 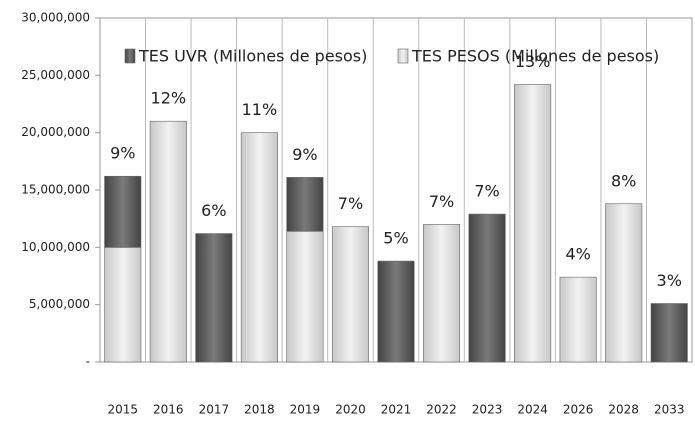 I want to click on x-tick-label: 2016, so click(x=168, y=410).